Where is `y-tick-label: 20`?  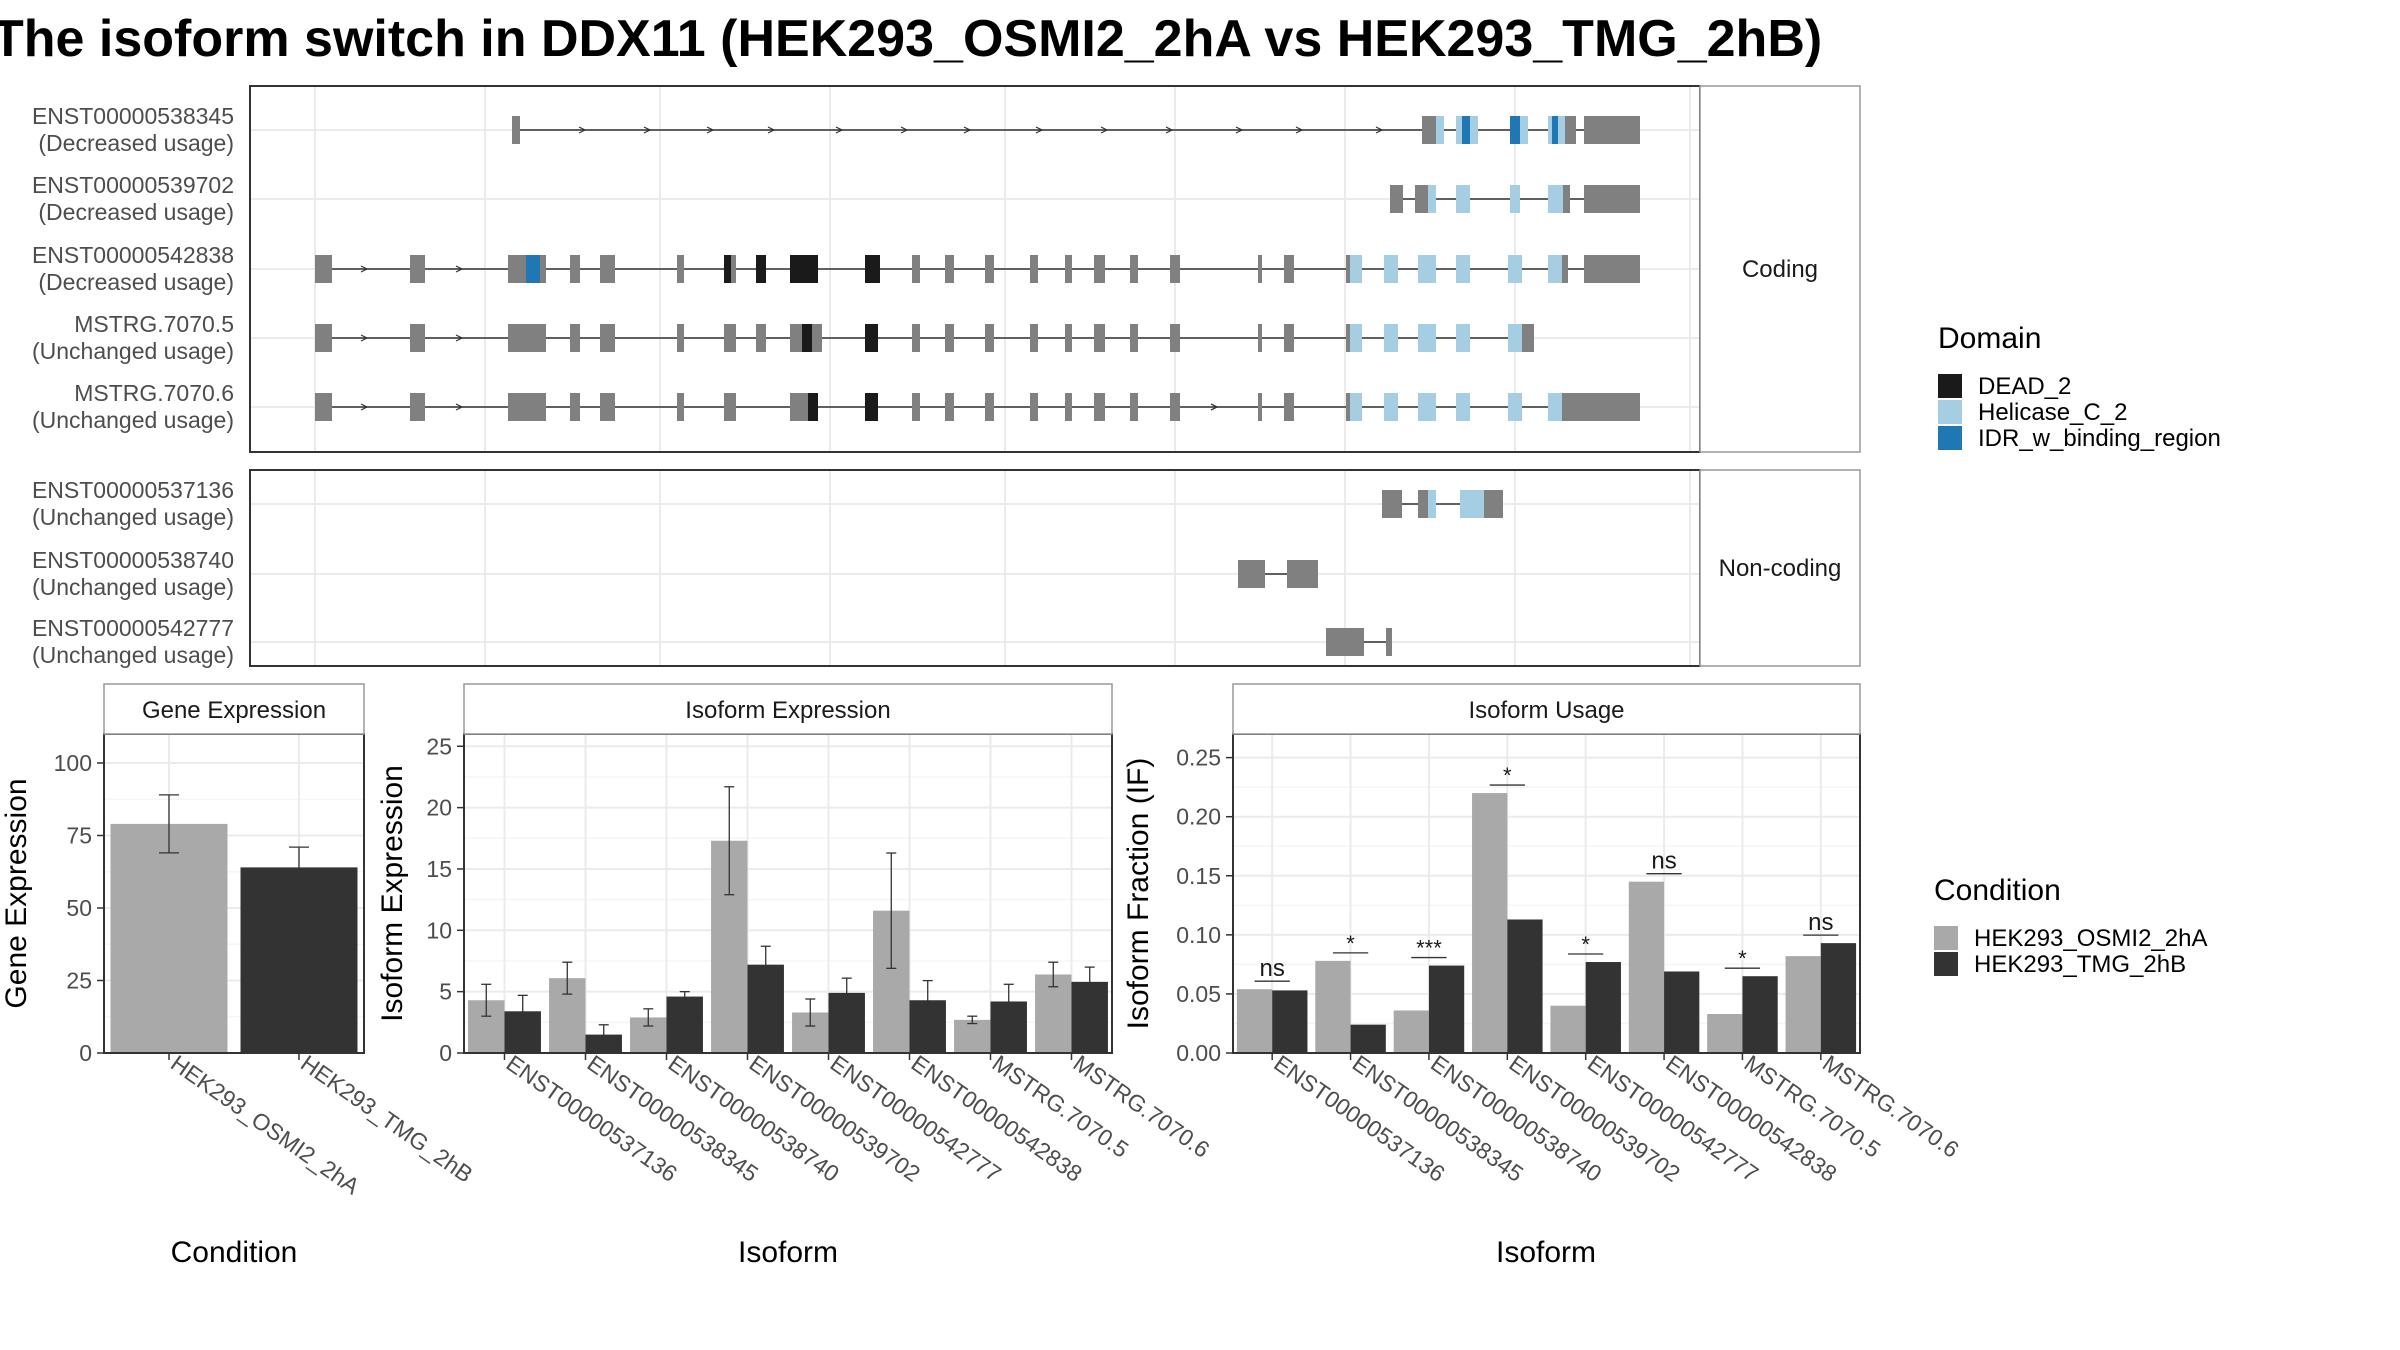
y-tick-label: 20 is located at coordinates (439, 808).